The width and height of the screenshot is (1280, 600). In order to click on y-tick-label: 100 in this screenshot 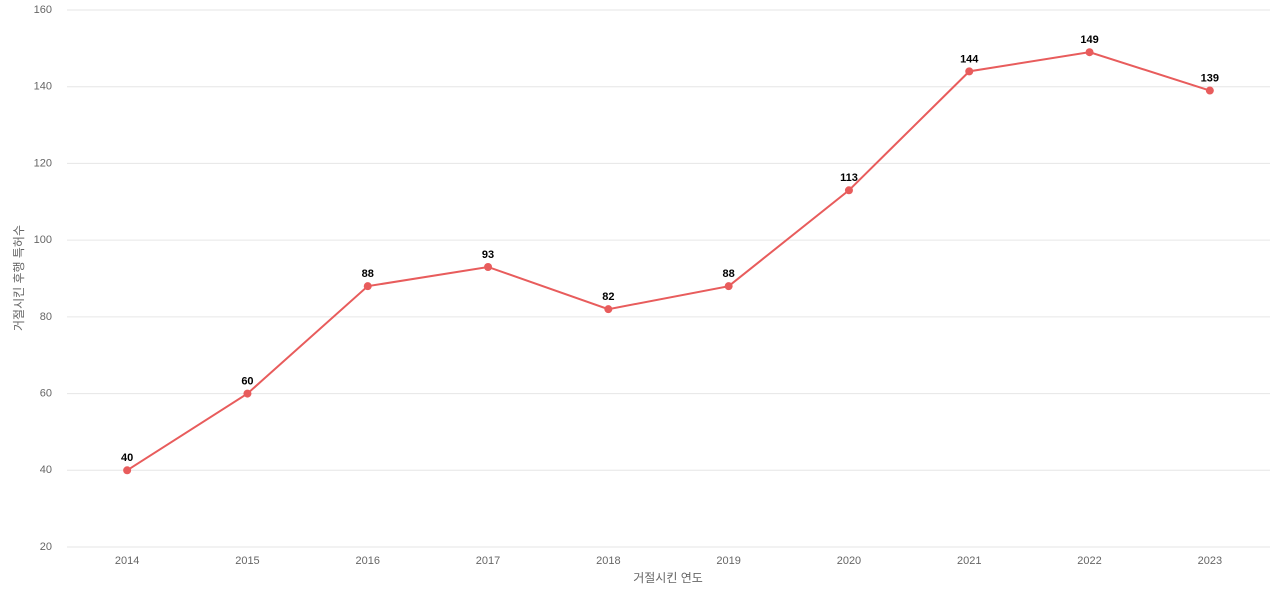, I will do `click(43, 240)`.